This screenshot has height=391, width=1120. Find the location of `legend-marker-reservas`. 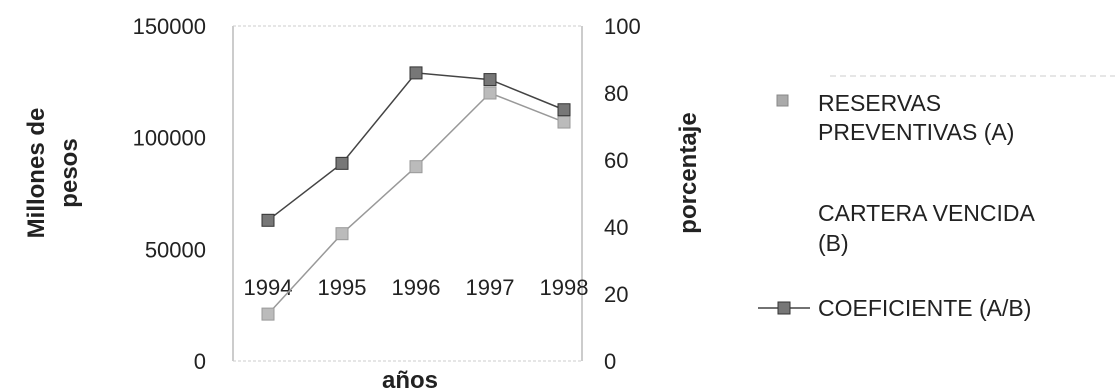

legend-marker-reservas is located at coordinates (782, 100).